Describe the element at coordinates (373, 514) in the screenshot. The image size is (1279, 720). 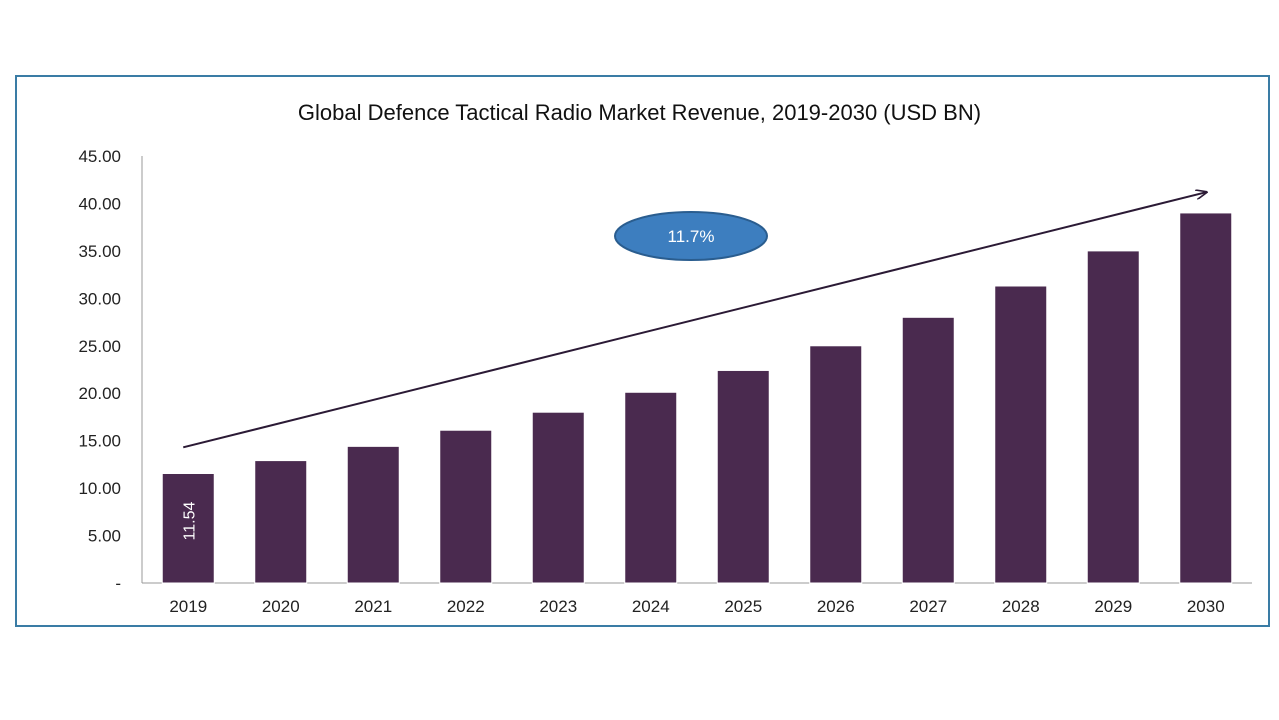
I see `bar-2021` at that location.